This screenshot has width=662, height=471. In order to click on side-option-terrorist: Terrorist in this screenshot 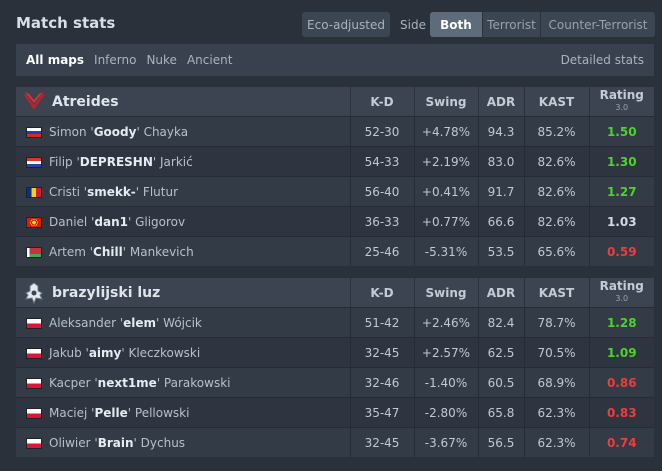, I will do `click(511, 24)`.